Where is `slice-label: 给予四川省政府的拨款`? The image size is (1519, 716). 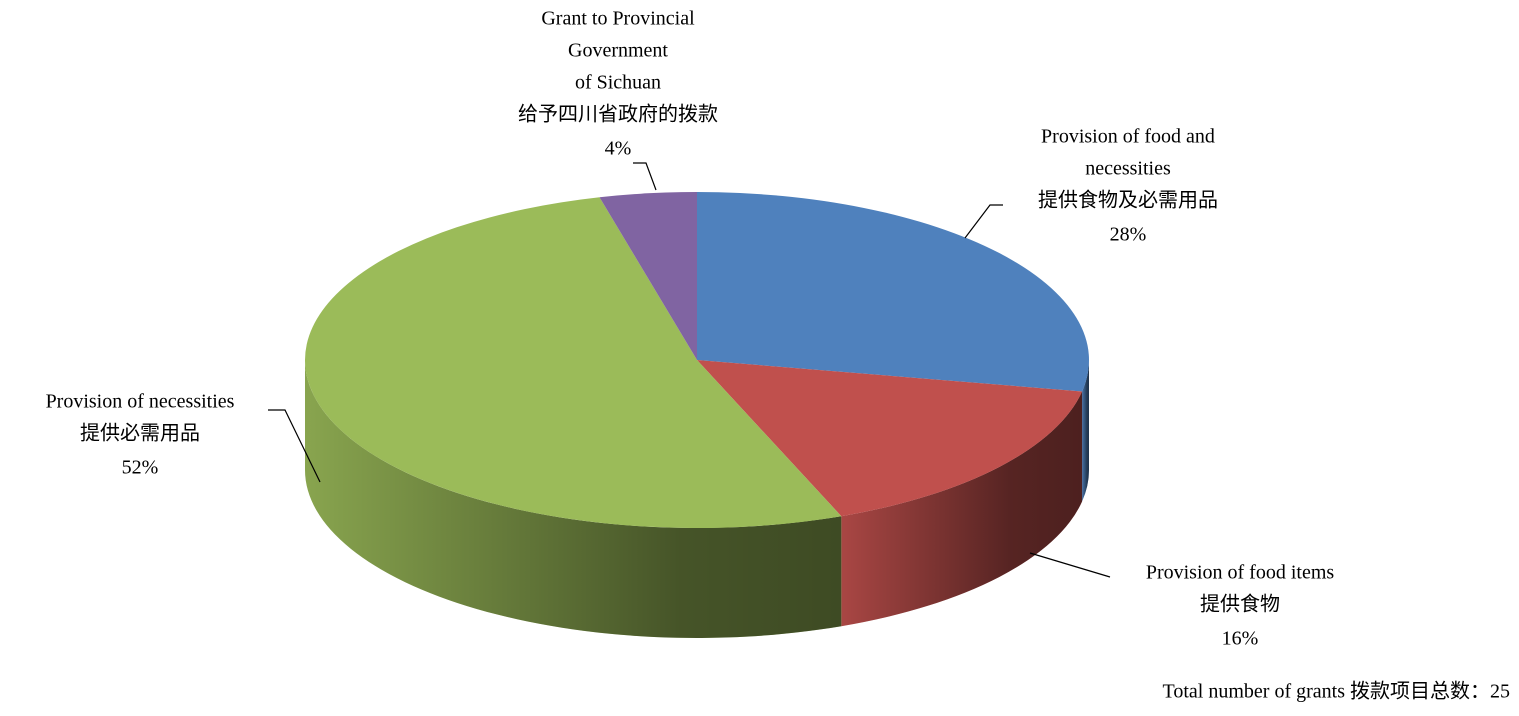
slice-label: 给予四川省政府的拨款 is located at coordinates (618, 114).